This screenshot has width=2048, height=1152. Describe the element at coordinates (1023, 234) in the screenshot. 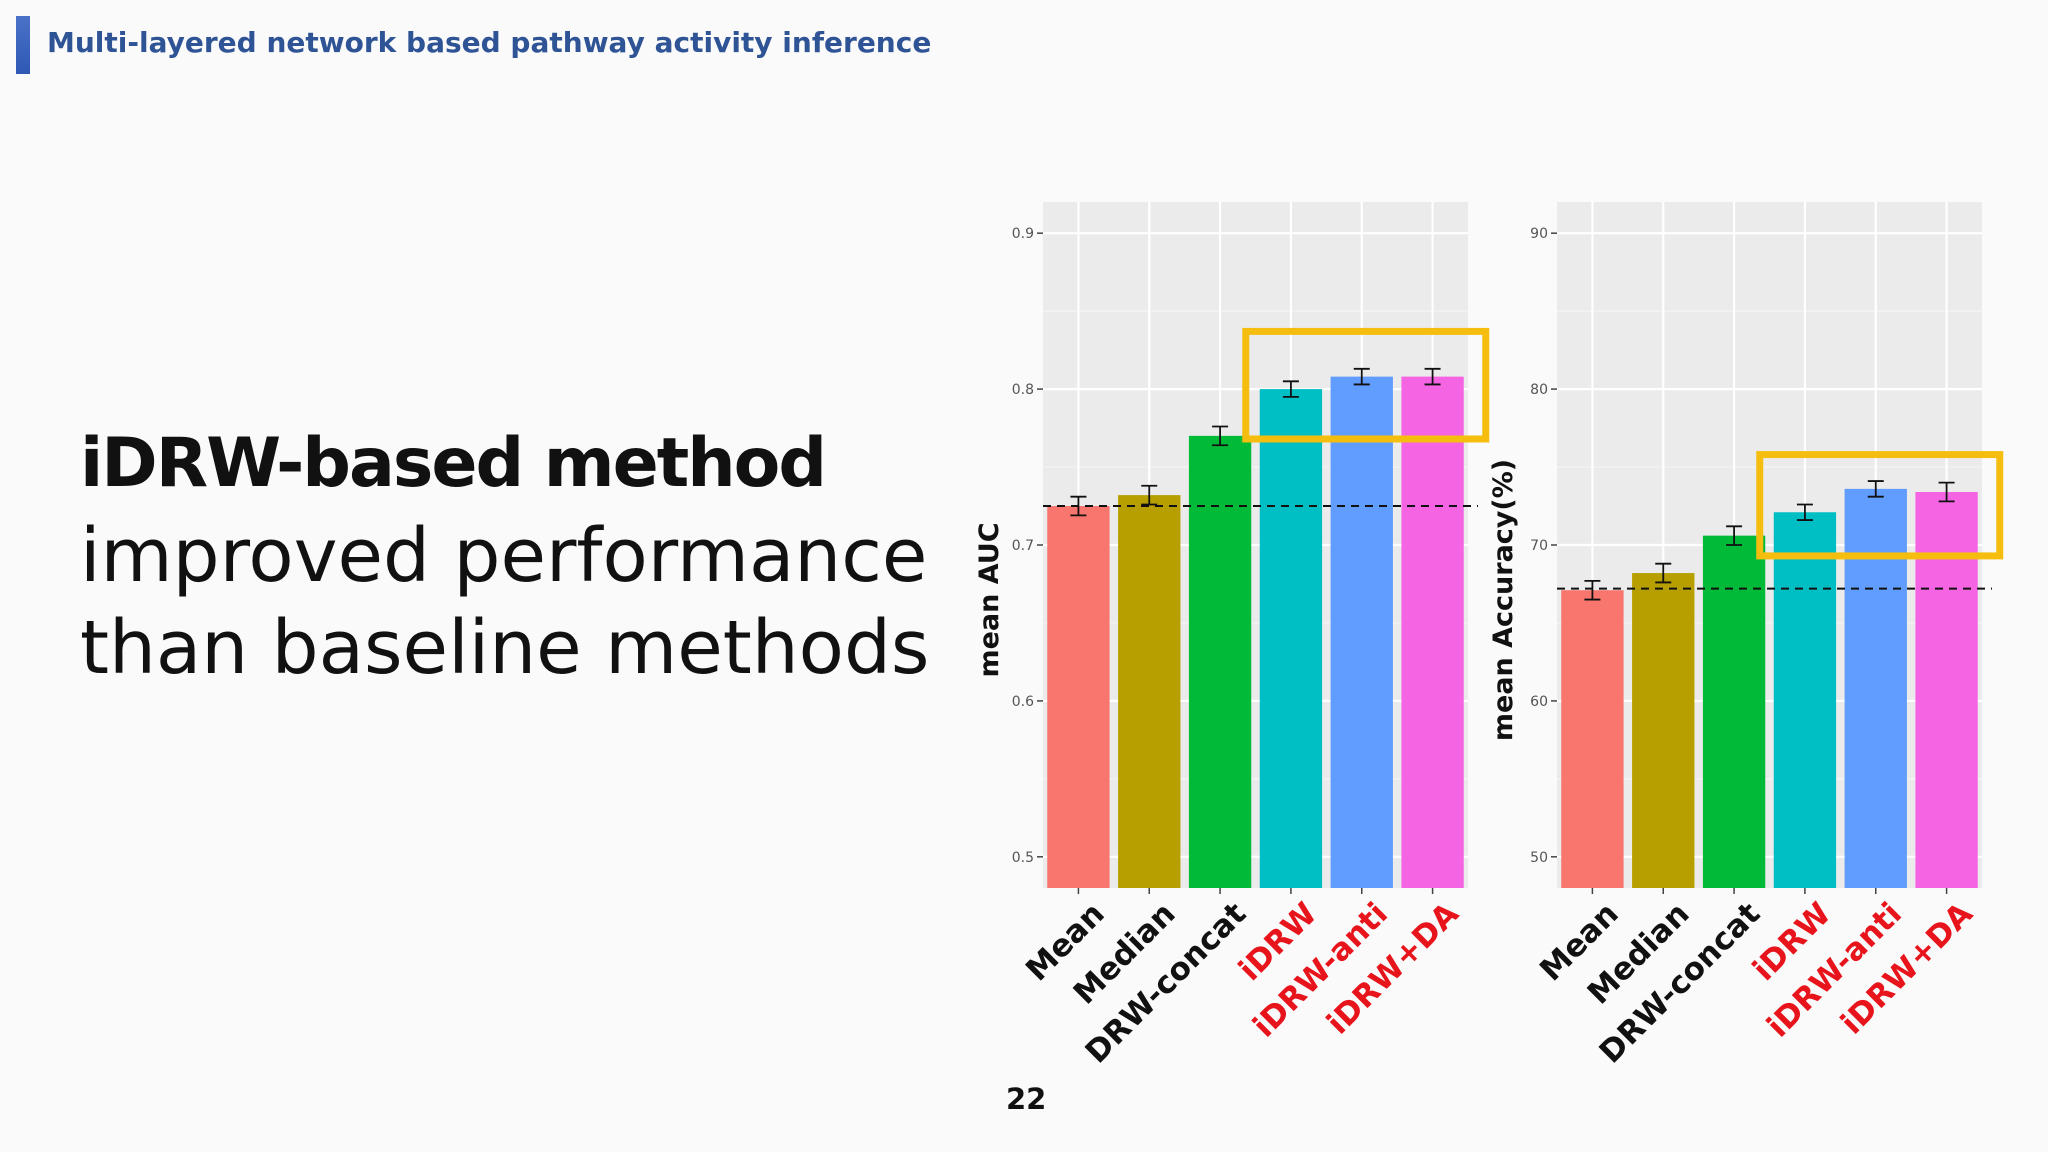

I see `auc-y-tick-label: 0.9` at that location.